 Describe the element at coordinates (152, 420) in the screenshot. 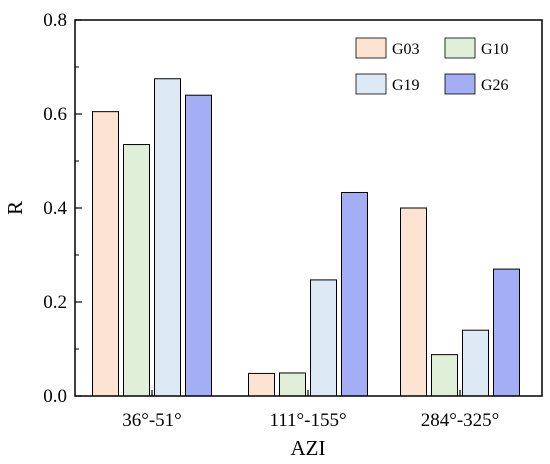

I see `x-tick-label: 36°-51°` at that location.